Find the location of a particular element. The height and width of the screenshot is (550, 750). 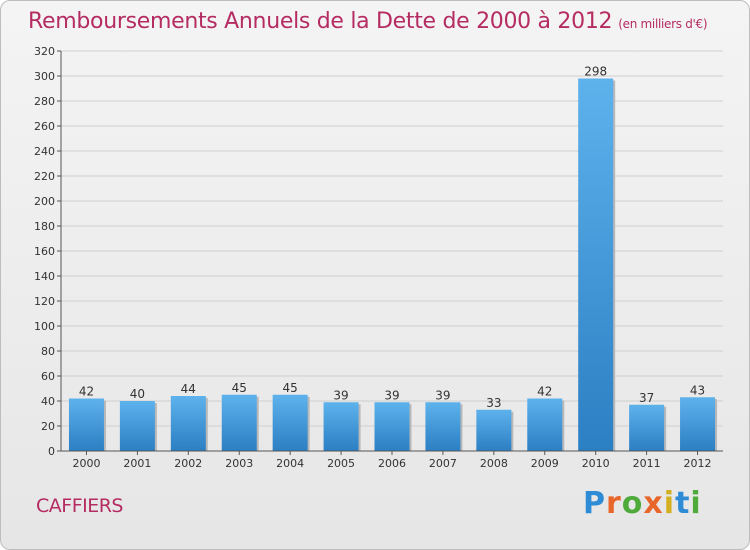

x-tick-label: 2007 is located at coordinates (443, 463).